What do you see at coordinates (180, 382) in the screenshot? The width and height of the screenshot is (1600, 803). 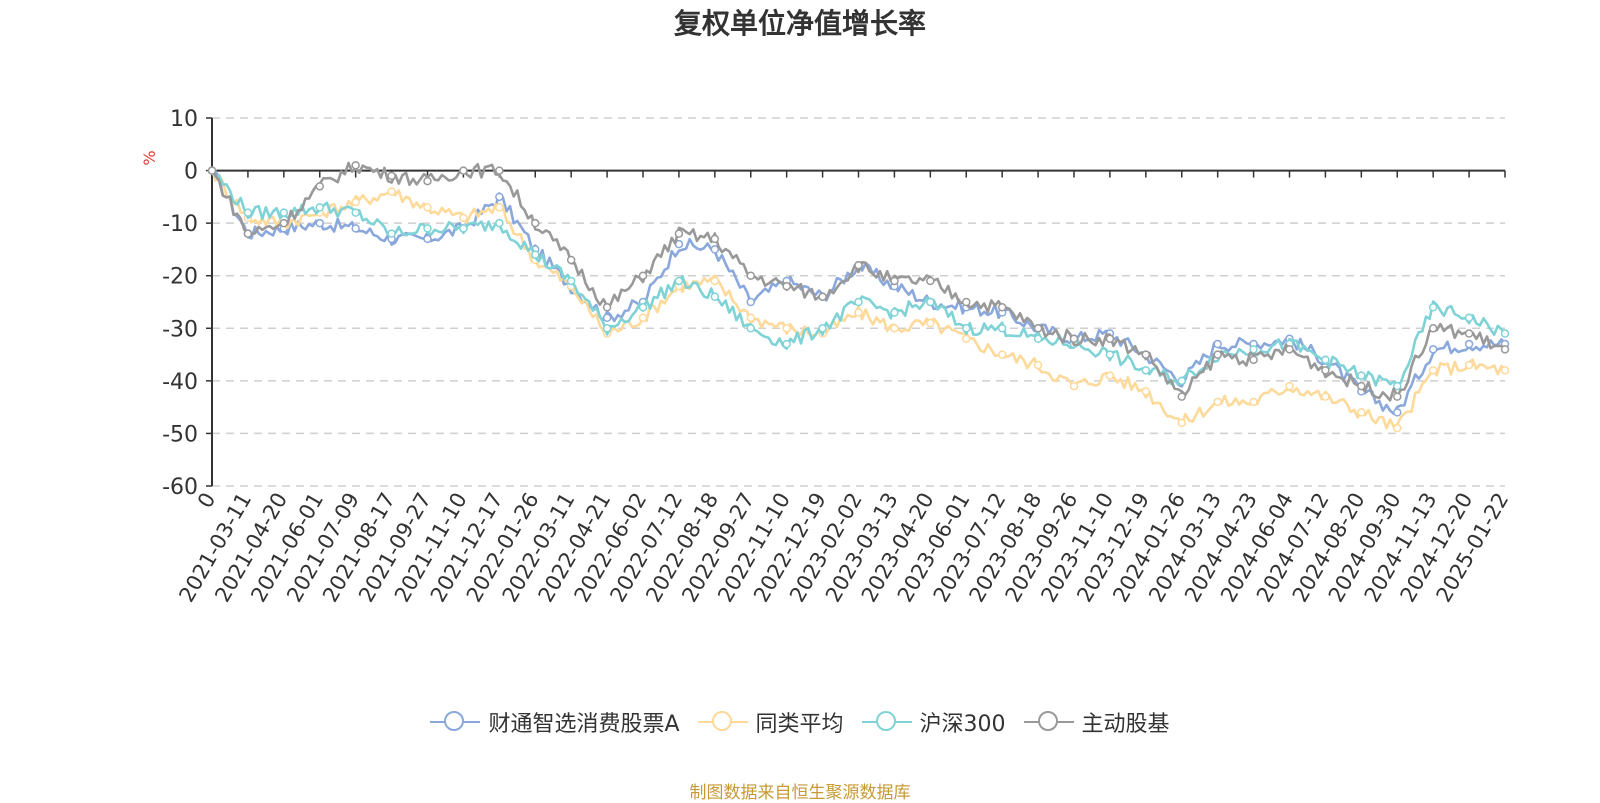 I see `y-tick-label: -40` at bounding box center [180, 382].